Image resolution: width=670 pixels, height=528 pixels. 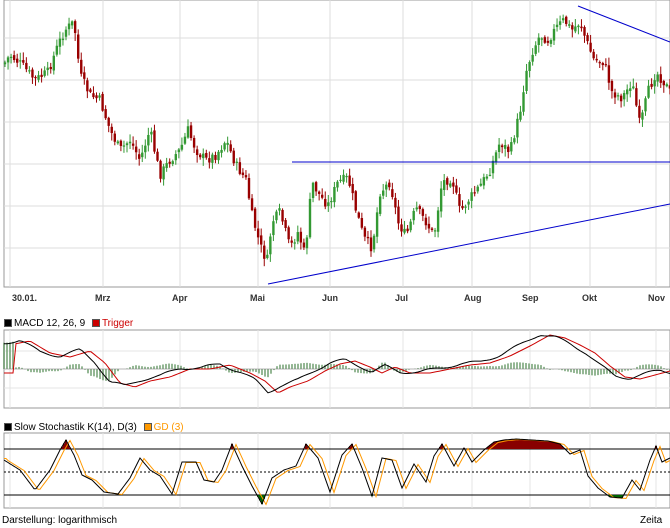 I want to click on scale-footer: Darstellung: logarithmisch, so click(x=60, y=520).